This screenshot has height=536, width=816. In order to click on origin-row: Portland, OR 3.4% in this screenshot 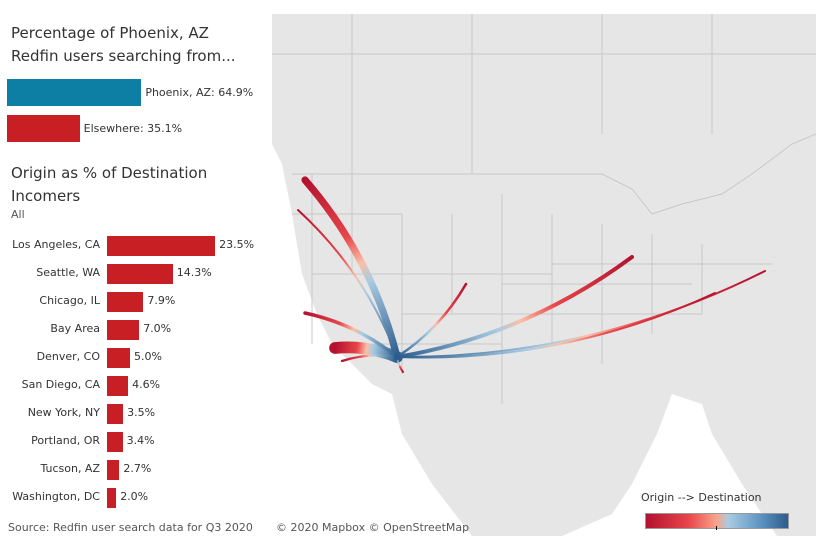, I will do `click(135, 442)`.